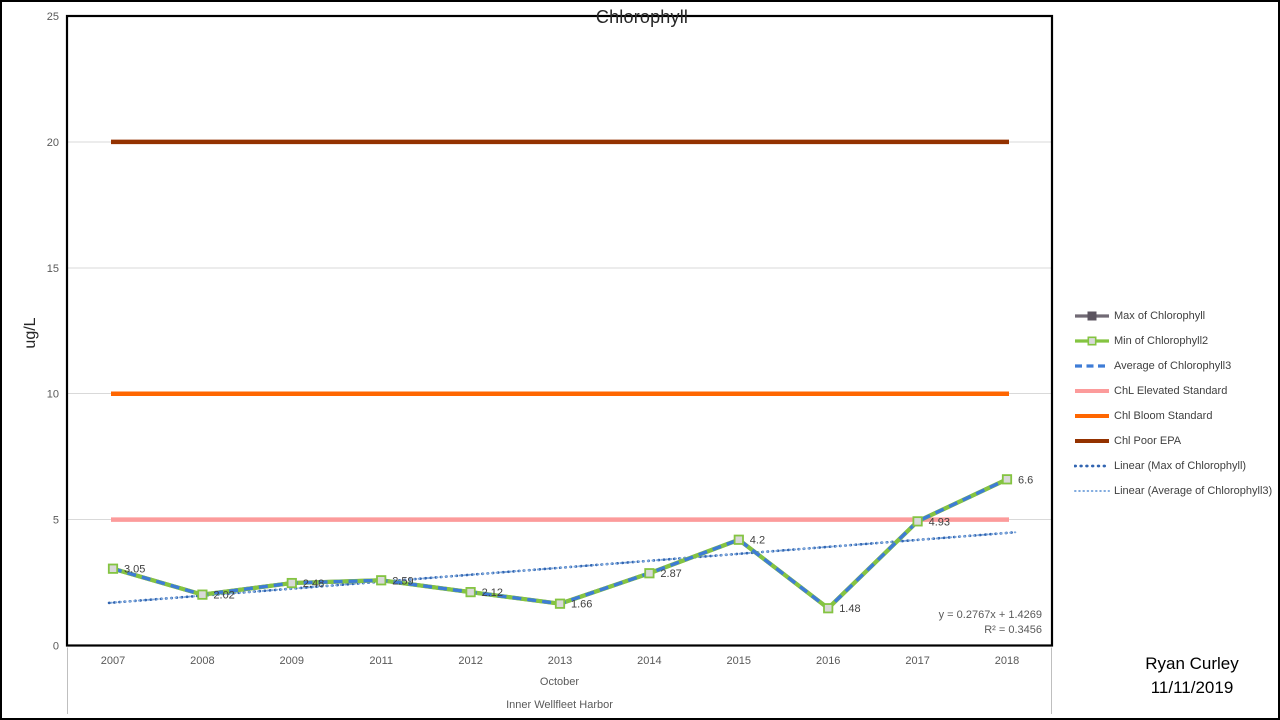 This screenshot has width=1280, height=720. I want to click on x-tick-label: 2013, so click(560, 661).